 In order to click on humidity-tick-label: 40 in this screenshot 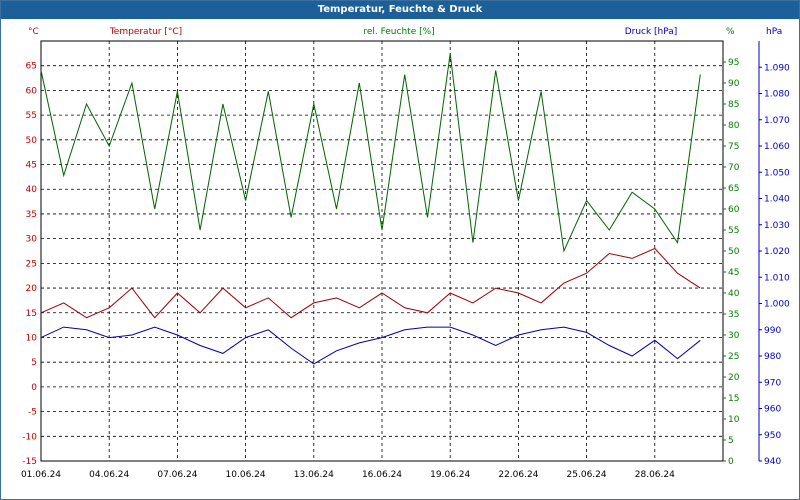, I will do `click(734, 294)`.